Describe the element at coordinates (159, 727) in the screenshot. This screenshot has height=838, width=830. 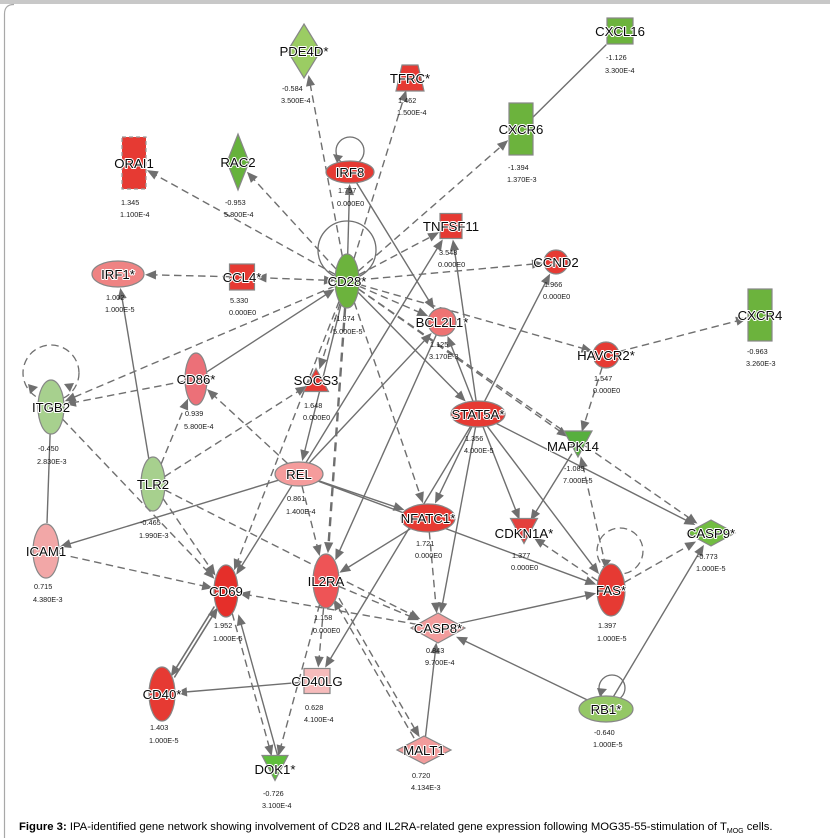
I see `svg-text: 1.403` at that location.